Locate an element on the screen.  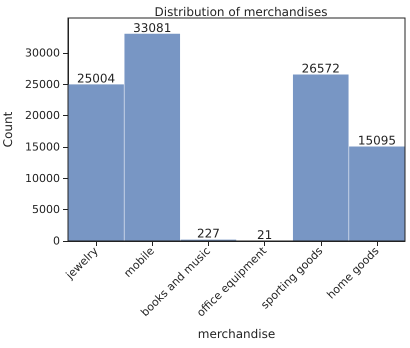
x-axis-title: merchandise is located at coordinates (237, 334).